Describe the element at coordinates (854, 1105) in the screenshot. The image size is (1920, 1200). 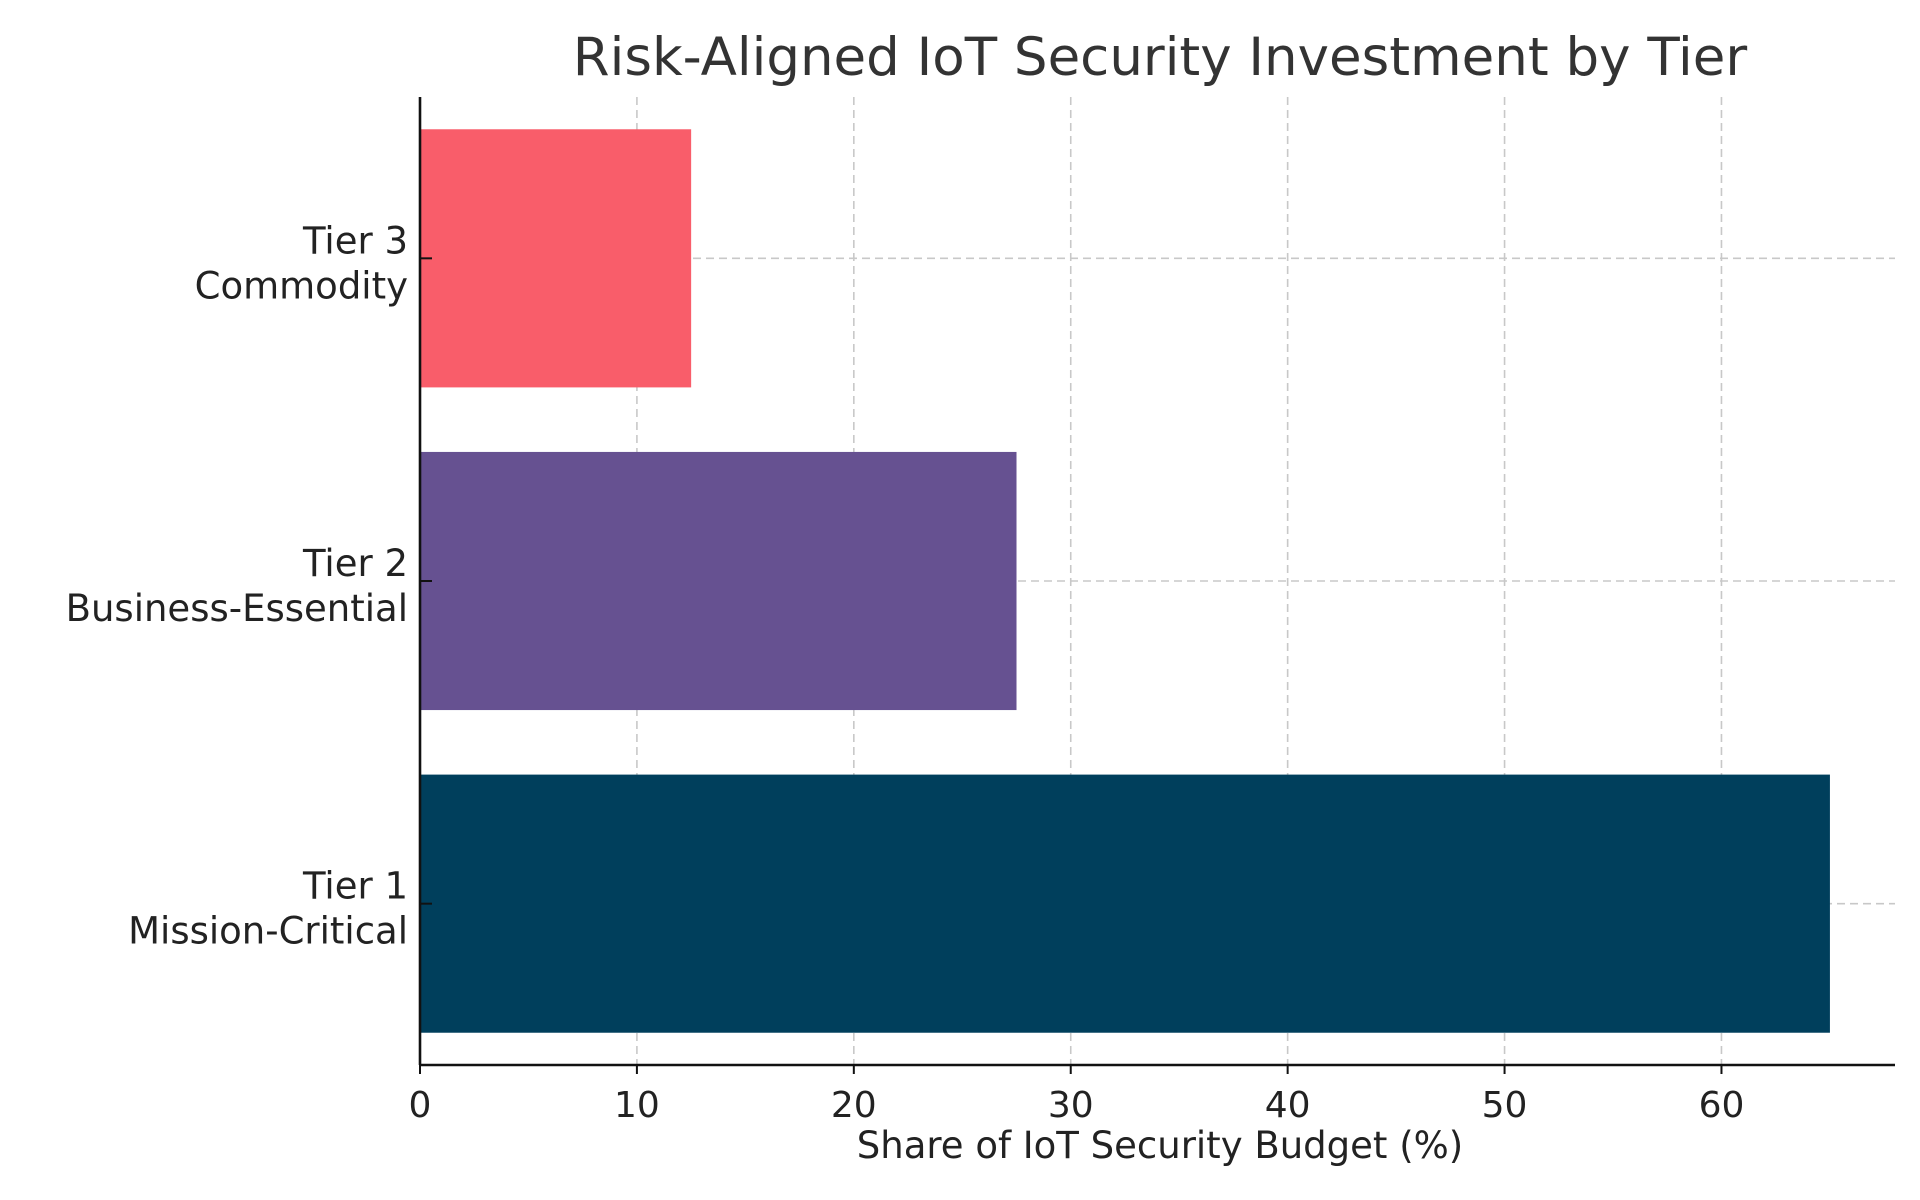
I see `x-tick-label-20: 20` at that location.